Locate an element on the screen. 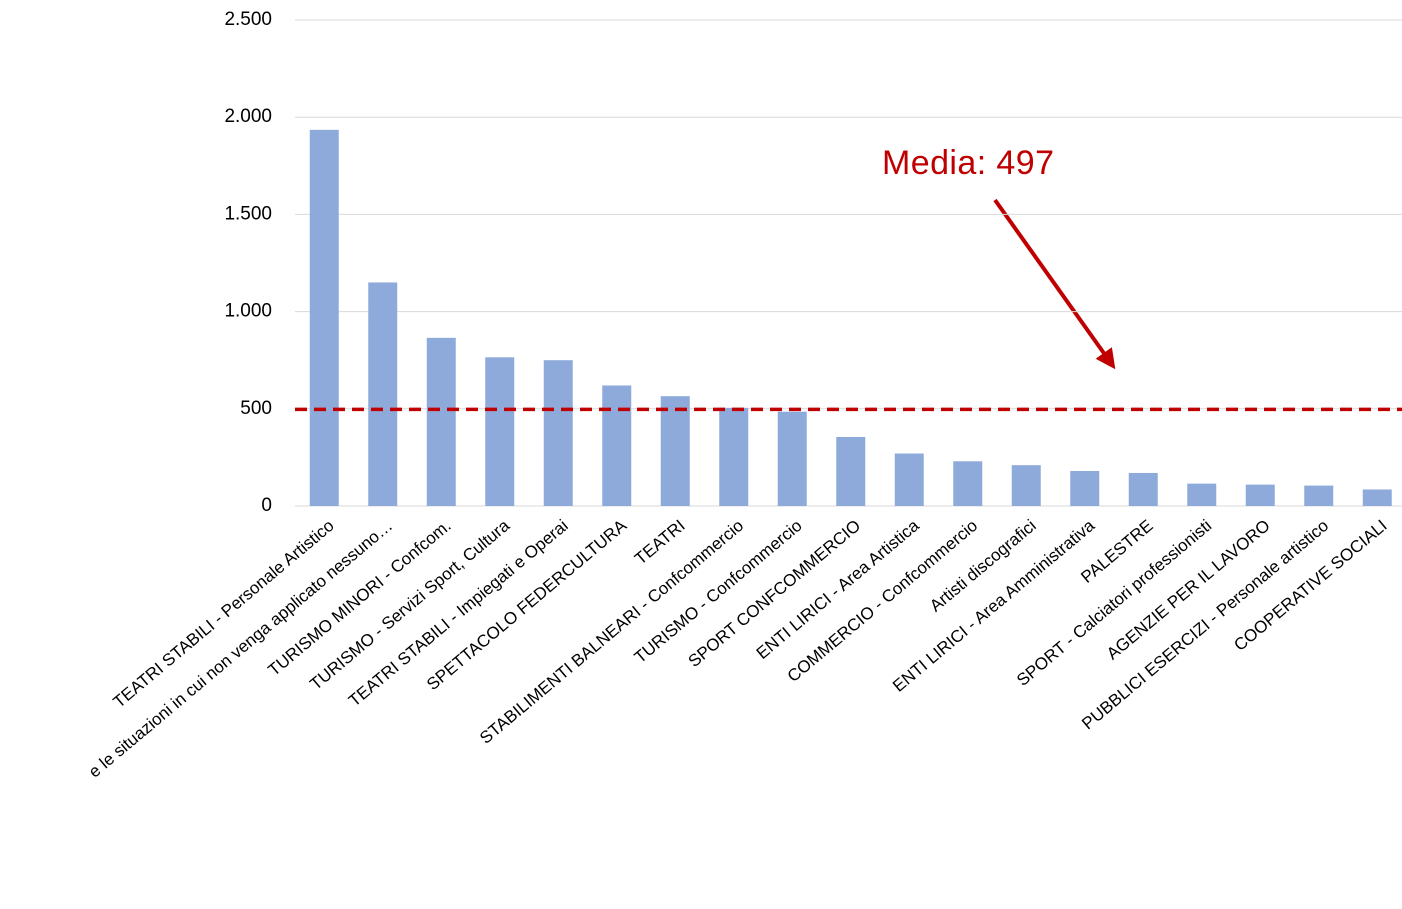  x-tick-label: Artisti discografici is located at coordinates (983, 566).